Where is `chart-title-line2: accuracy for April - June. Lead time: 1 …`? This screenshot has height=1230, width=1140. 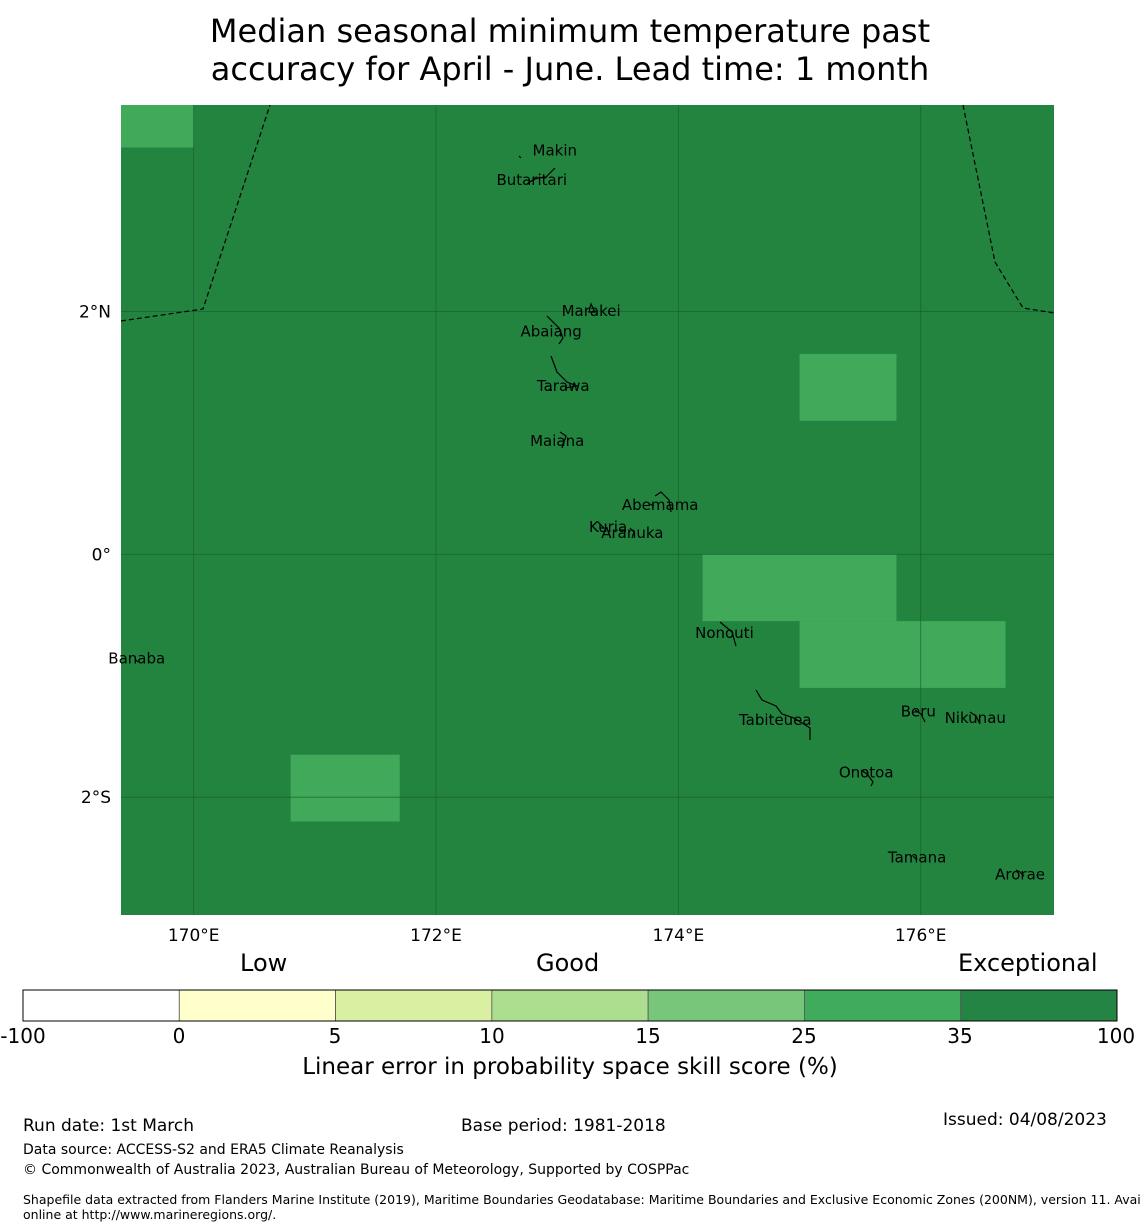
chart-title-line2: accuracy for April - June. Lead time: 1 … is located at coordinates (570, 69).